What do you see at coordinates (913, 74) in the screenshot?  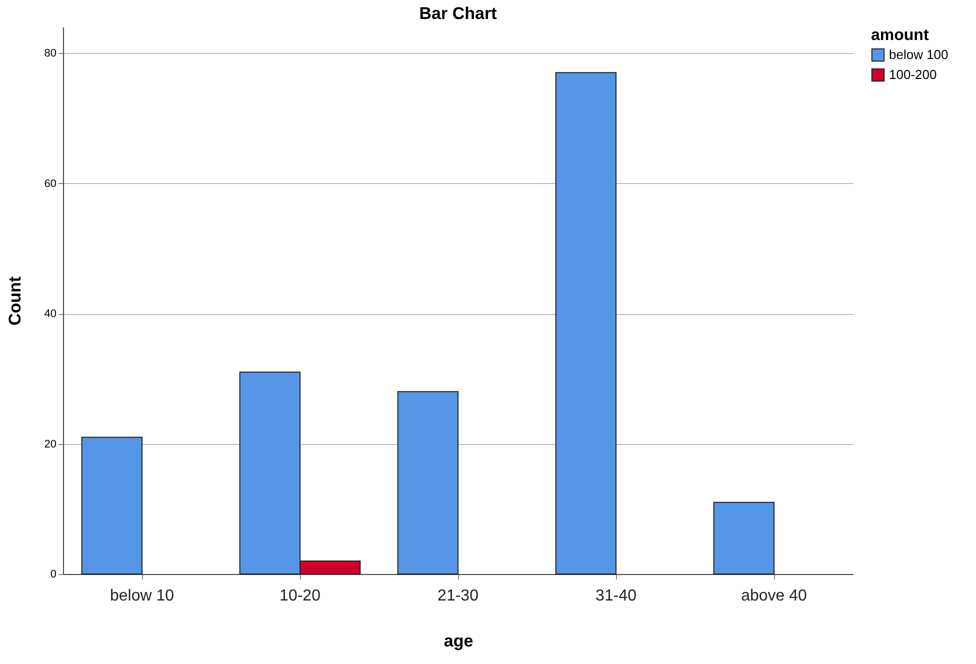 I see `legend-label: 100-200` at bounding box center [913, 74].